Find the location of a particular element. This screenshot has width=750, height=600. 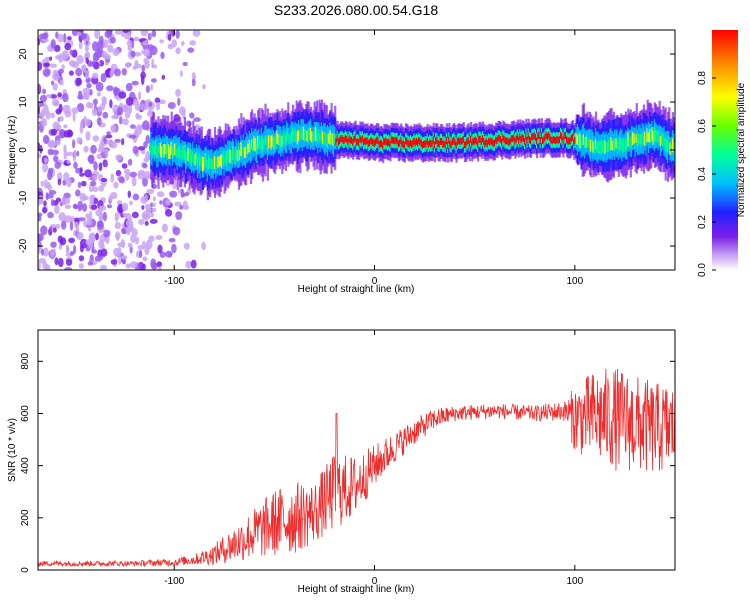

x-tick-label: -100 is located at coordinates (174, 281).